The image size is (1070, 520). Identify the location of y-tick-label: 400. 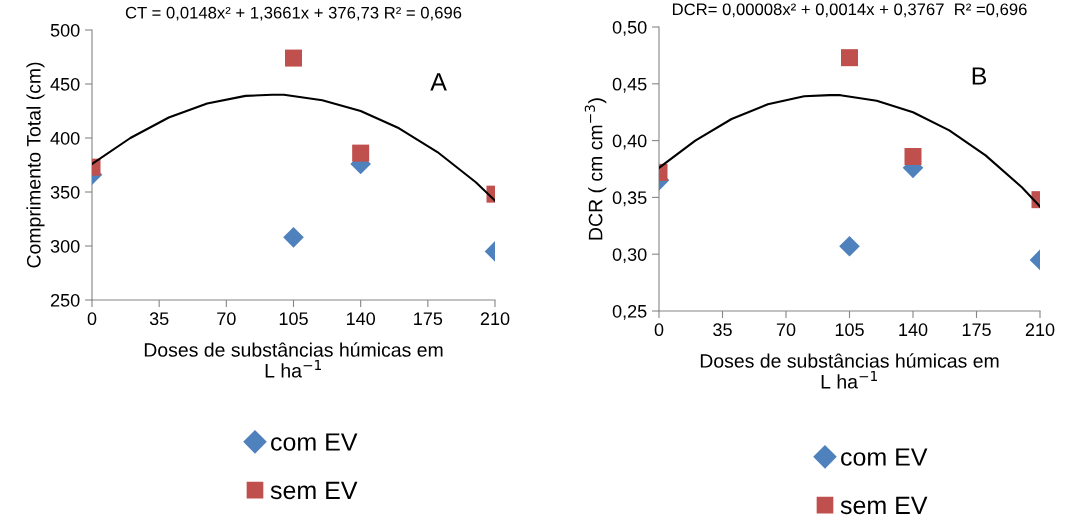
(65, 138).